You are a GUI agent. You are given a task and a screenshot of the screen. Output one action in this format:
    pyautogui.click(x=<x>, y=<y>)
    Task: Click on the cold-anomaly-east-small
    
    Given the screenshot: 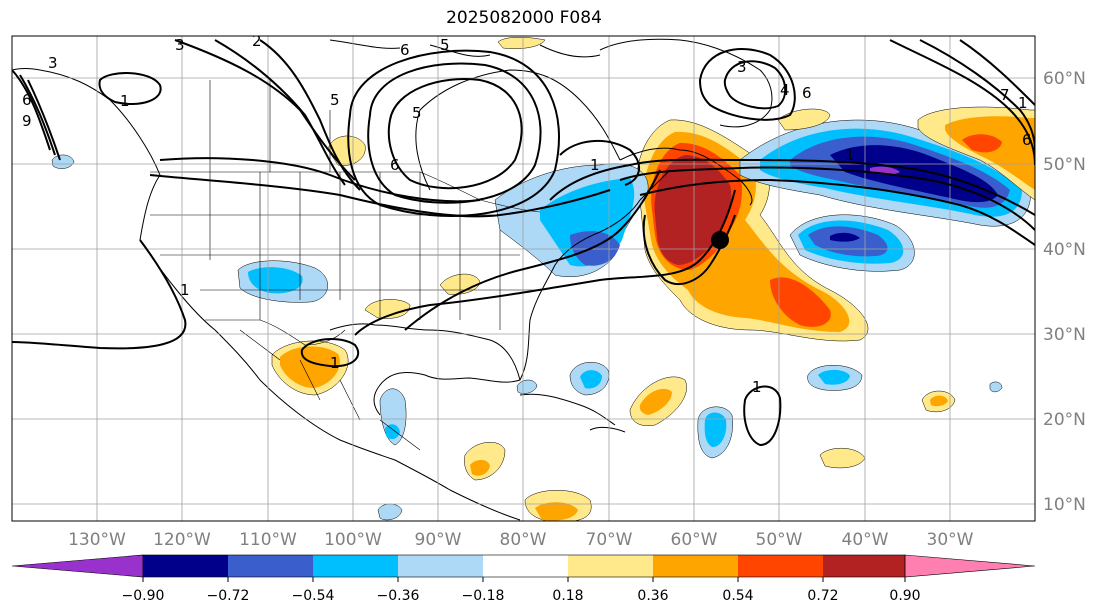 What is the action you would take?
    pyautogui.click(x=996, y=387)
    